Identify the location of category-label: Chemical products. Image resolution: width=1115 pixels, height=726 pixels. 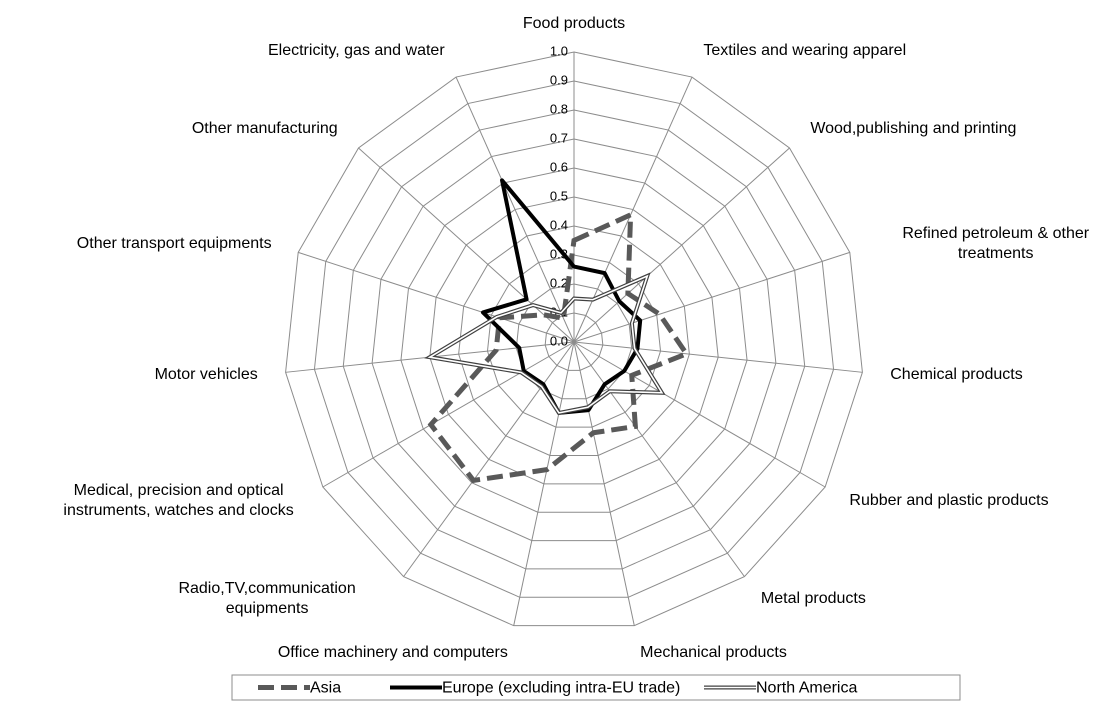
(956, 375).